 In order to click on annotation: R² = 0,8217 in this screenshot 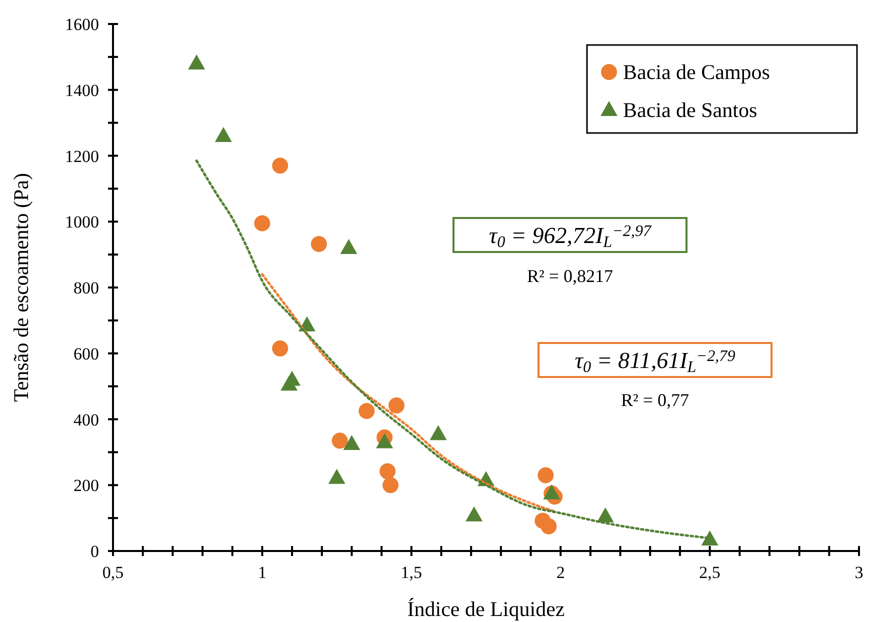, I will do `click(570, 276)`.